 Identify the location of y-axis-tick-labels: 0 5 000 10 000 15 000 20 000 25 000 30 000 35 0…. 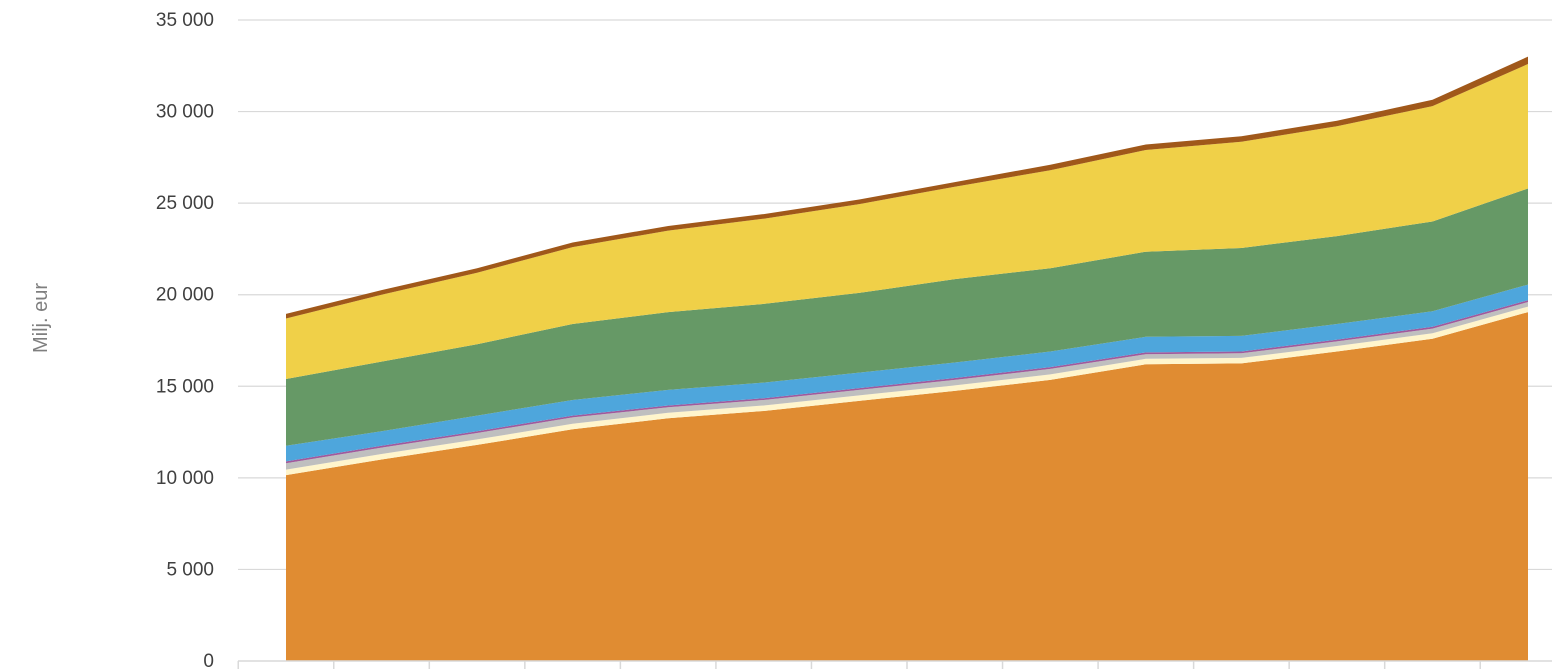
(185, 339).